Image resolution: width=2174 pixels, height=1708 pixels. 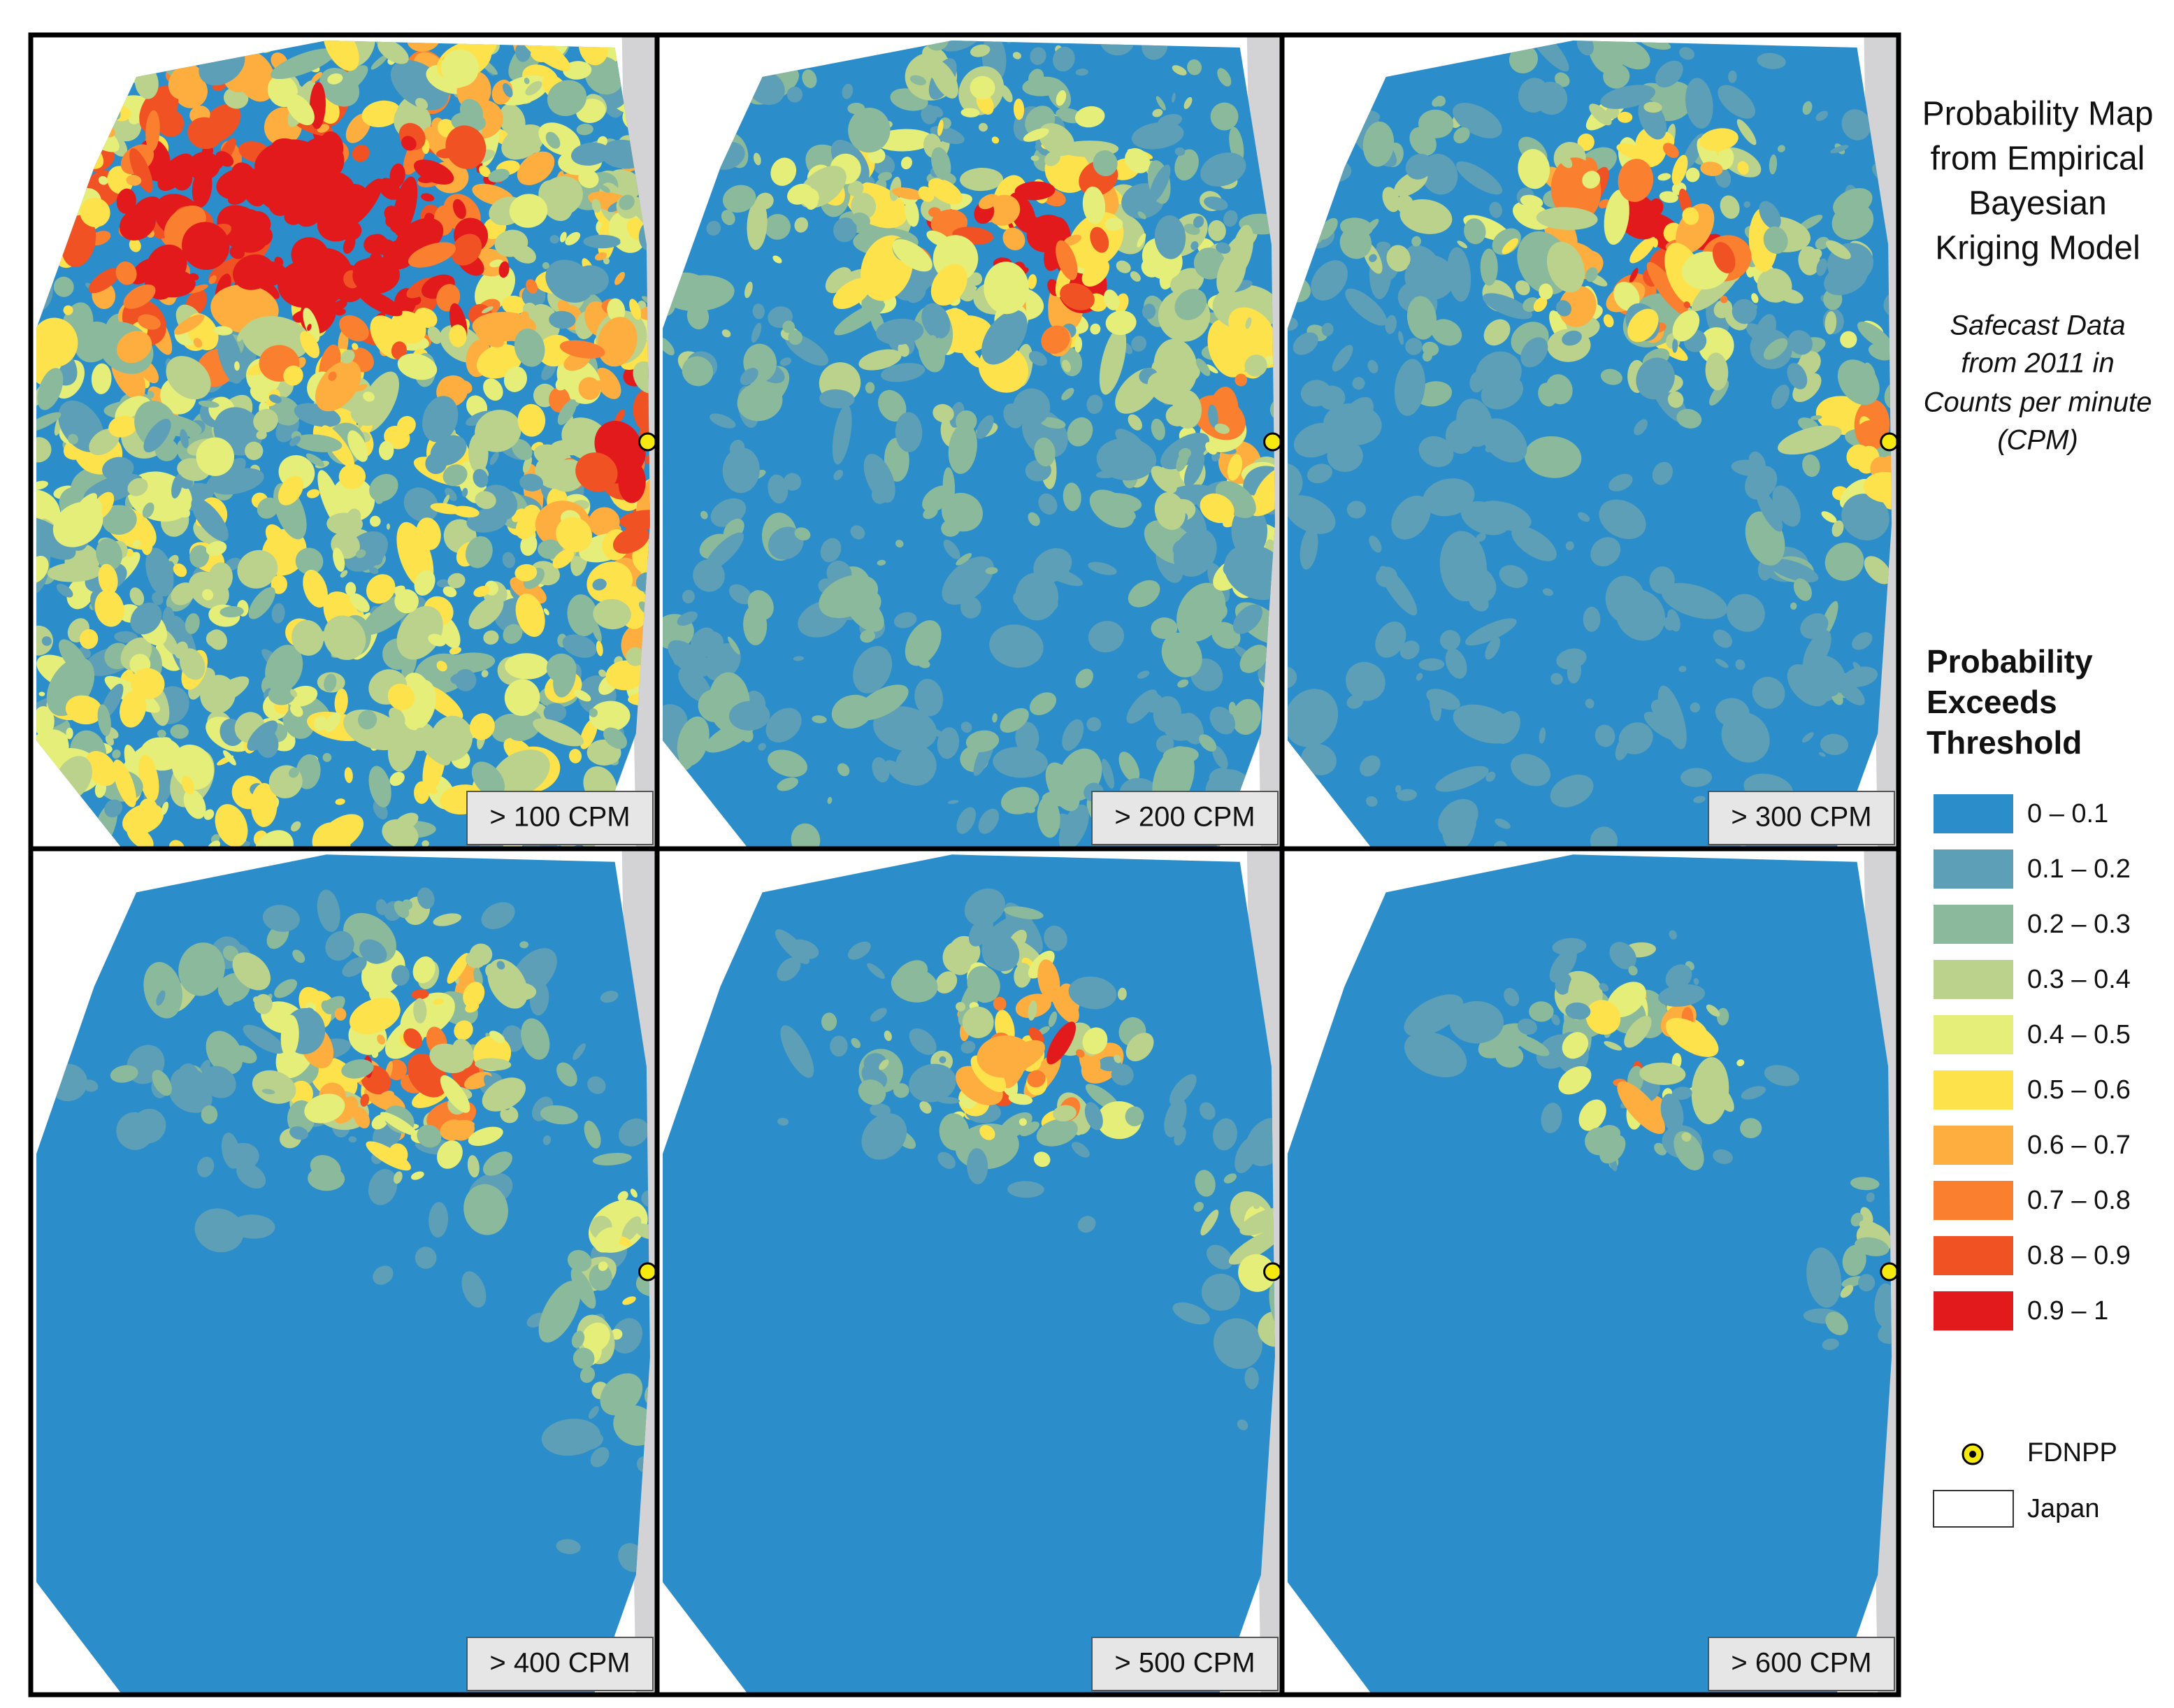 I want to click on map-panel: > 500 CPM, so click(x=969, y=1272).